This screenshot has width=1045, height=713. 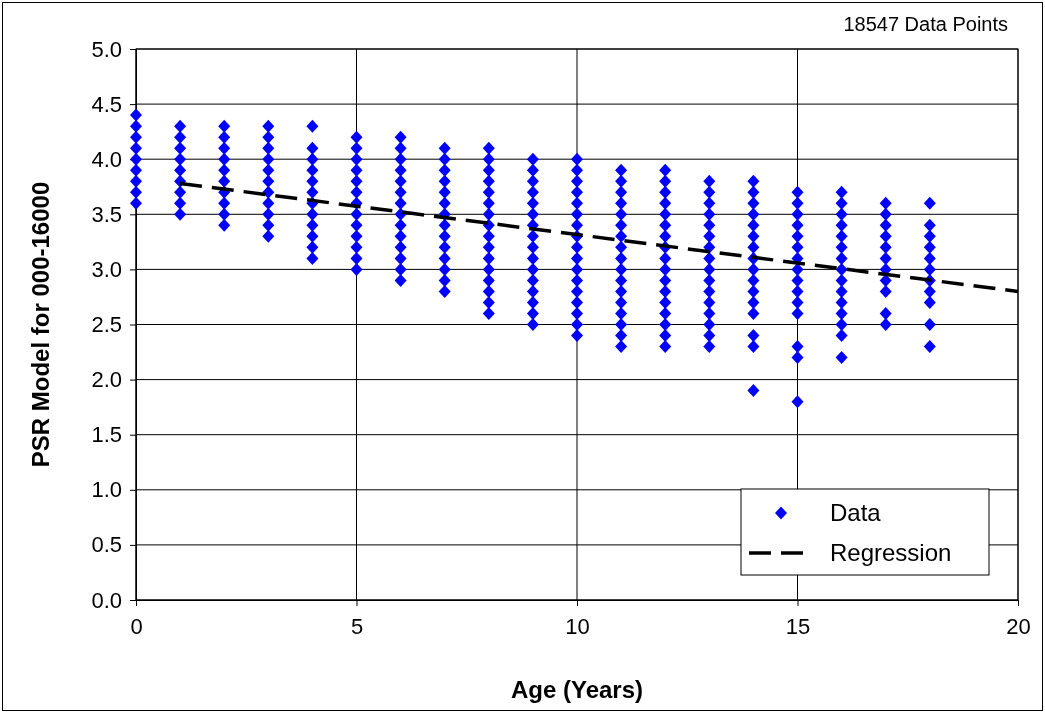 I want to click on y-tick-label: 1.0, so click(x=106, y=490).